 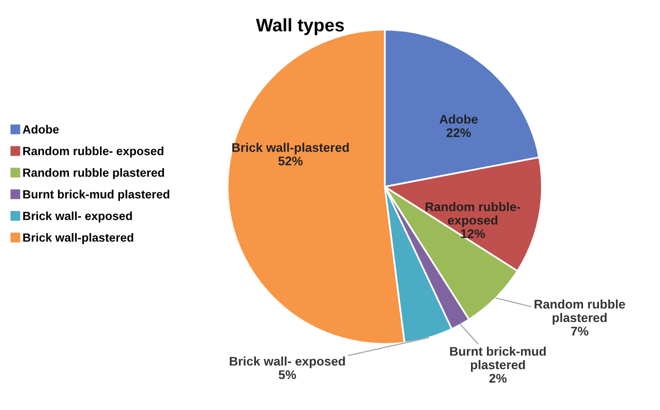 What do you see at coordinates (498, 359) in the screenshot?
I see `slice-label: Burnt brick-mud plastered` at bounding box center [498, 359].